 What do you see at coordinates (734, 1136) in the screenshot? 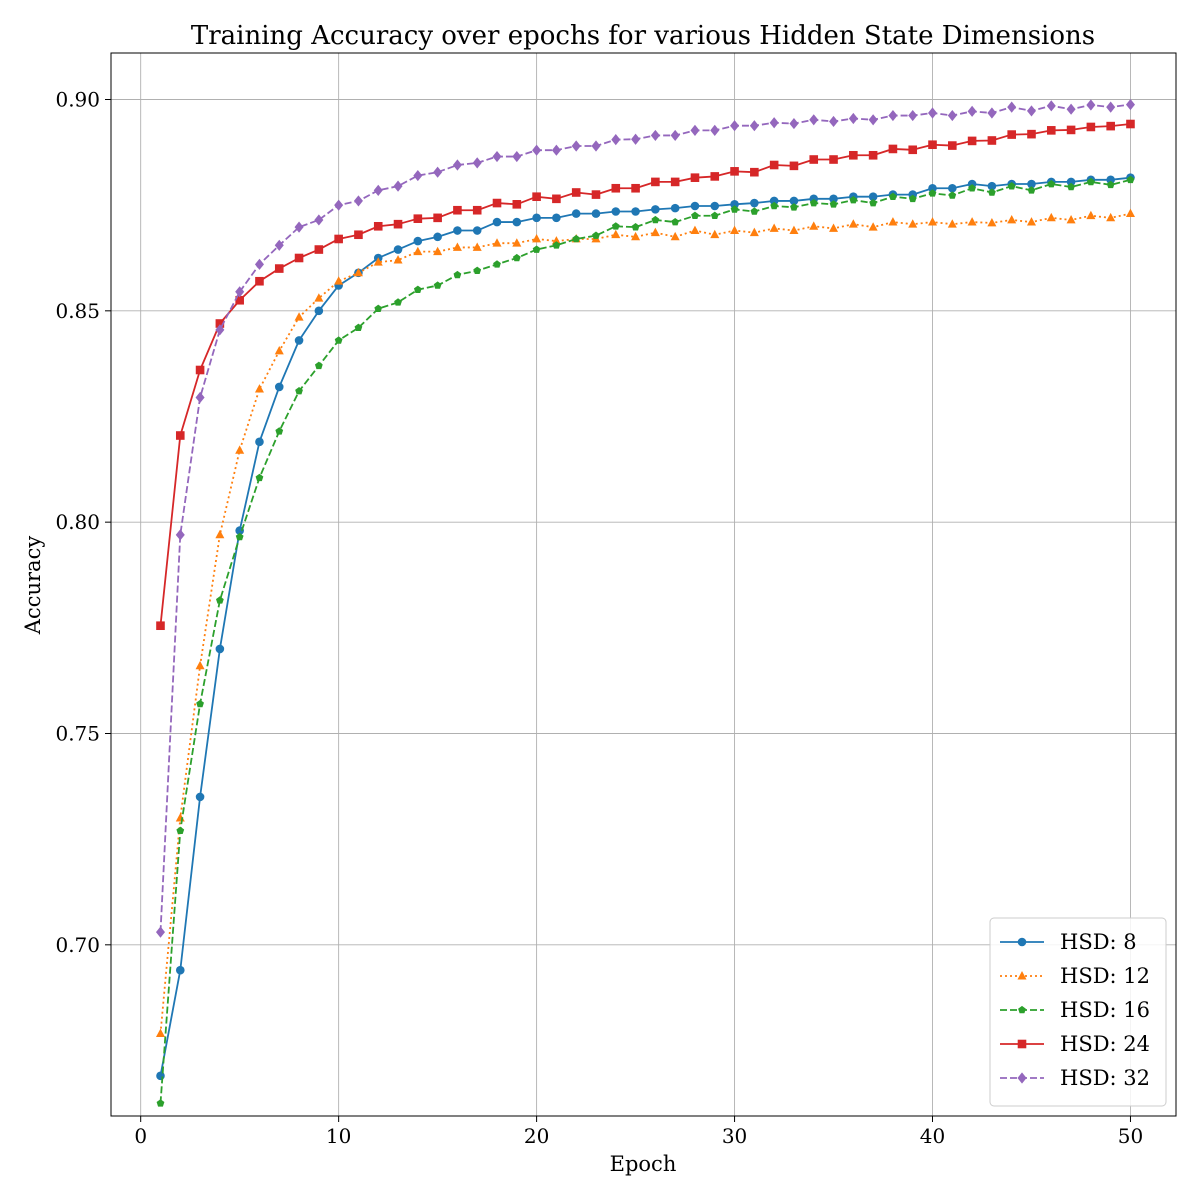
I see `x-tick-label: 30` at bounding box center [734, 1136].